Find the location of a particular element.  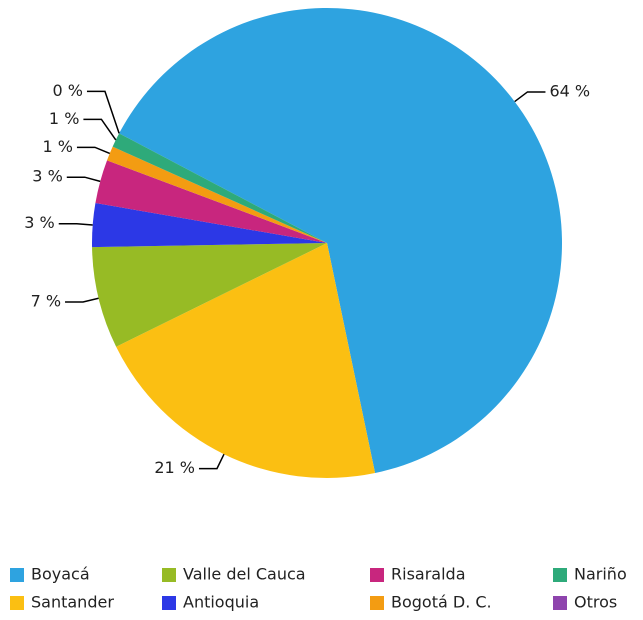

legend-label: Nariño is located at coordinates (600, 574).